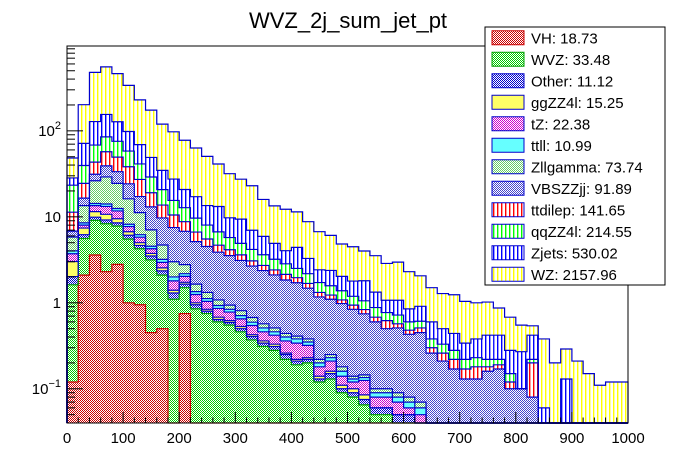 This screenshot has width=696, height=472. What do you see at coordinates (353, 264) in the screenshot?
I see `bar-WZ-bin25` at bounding box center [353, 264].